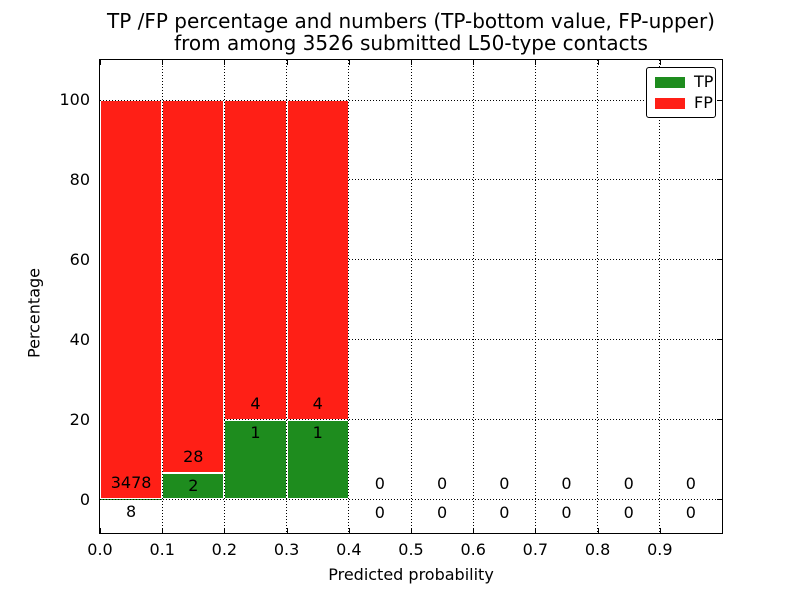 The width and height of the screenshot is (800, 600). What do you see at coordinates (255, 459) in the screenshot?
I see `bar-tp-0.2-0.3` at bounding box center [255, 459].